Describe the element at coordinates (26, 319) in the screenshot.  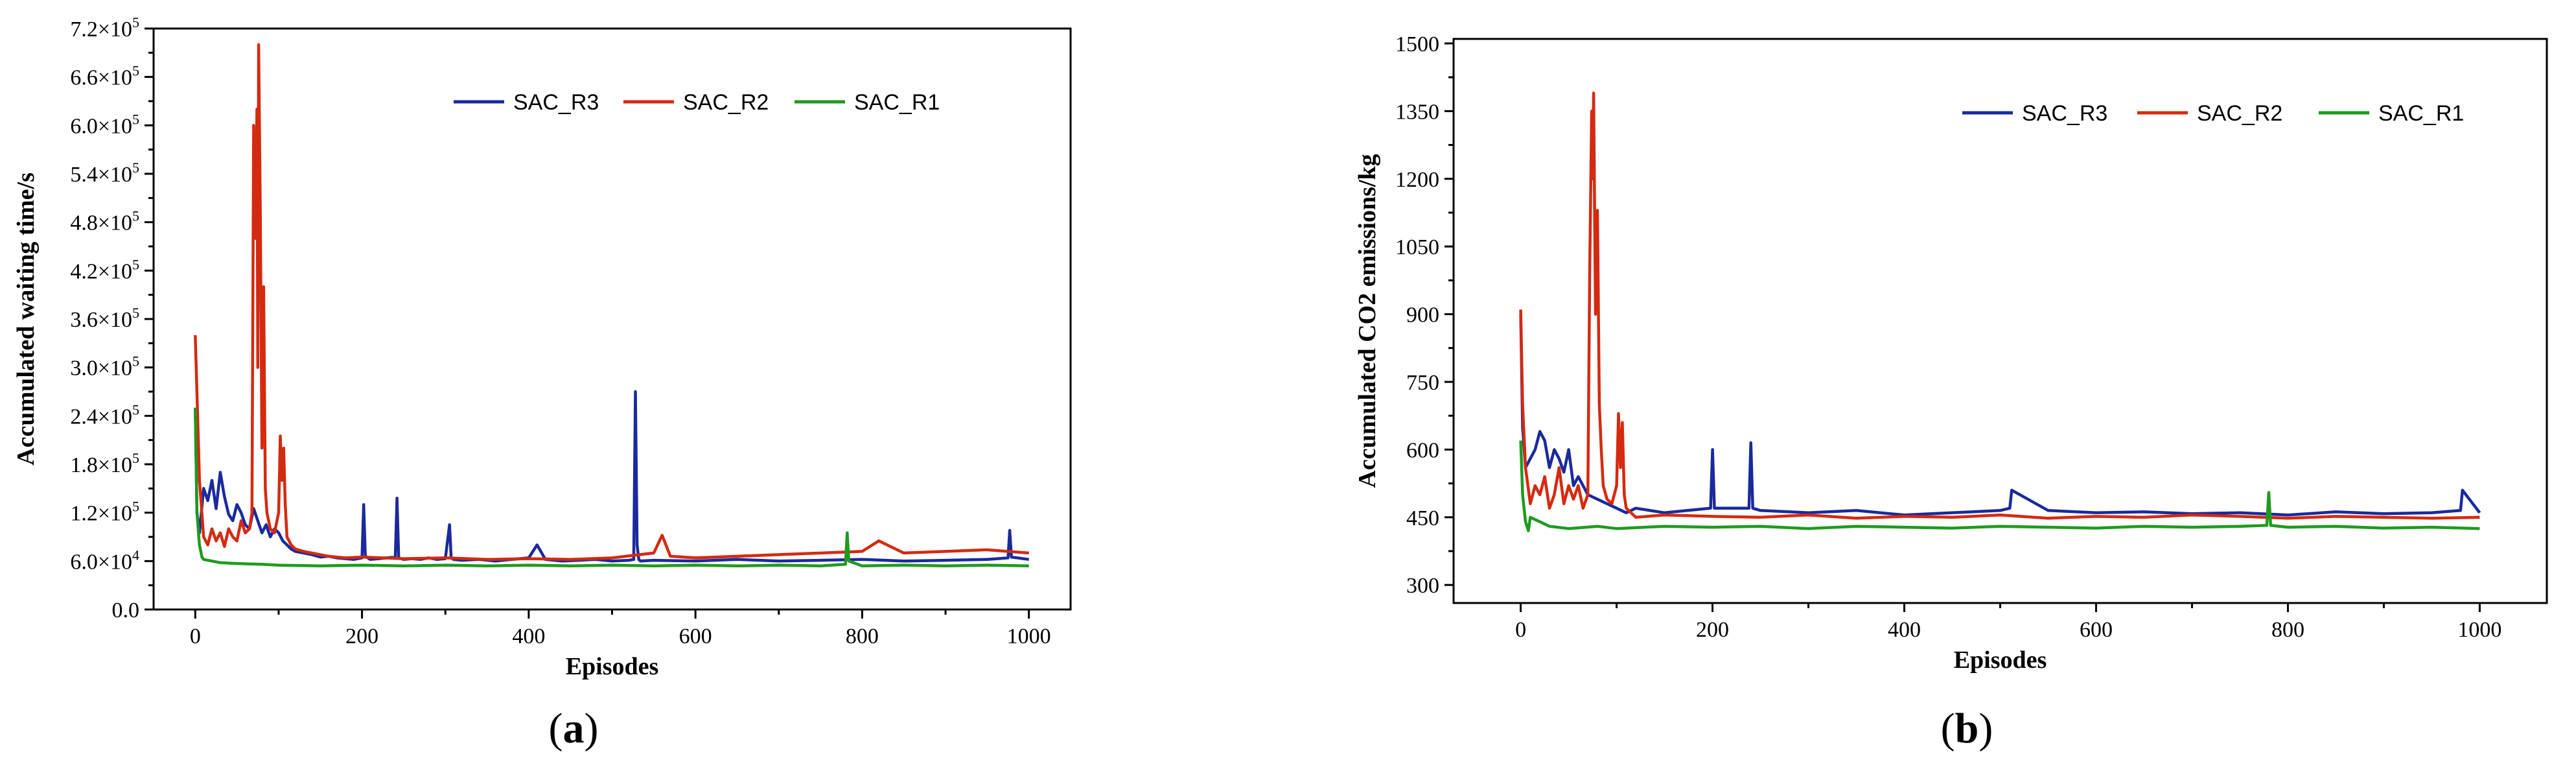
I see `y-axis-label: Accumulated waiting time/s` at that location.